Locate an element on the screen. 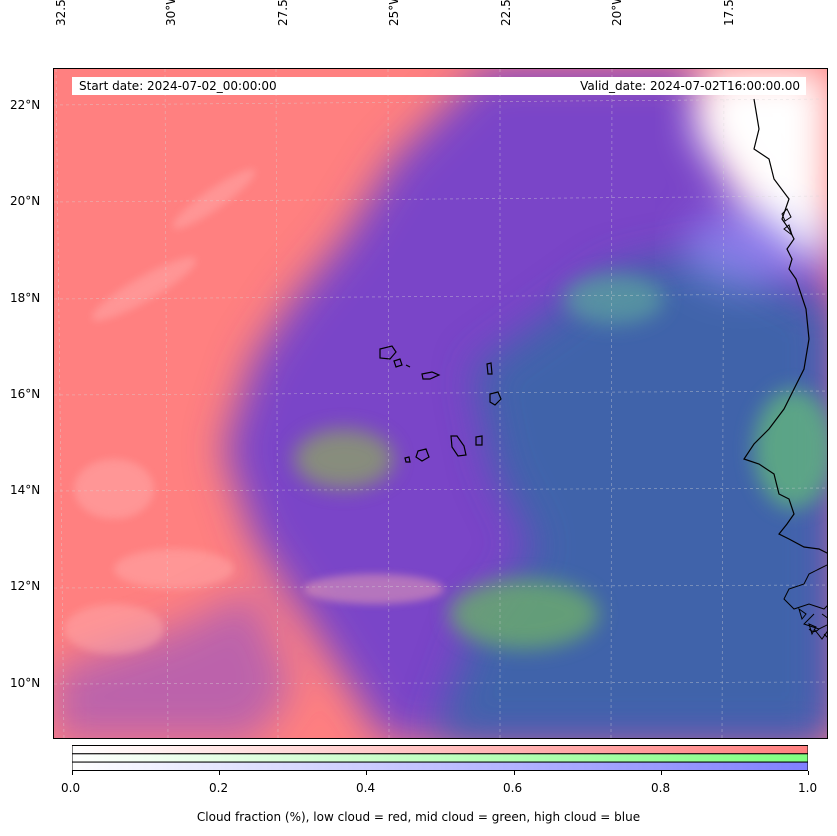  valid-date-label: Valid_date: 2024-07-02T16:00:00.00 is located at coordinates (690, 86).